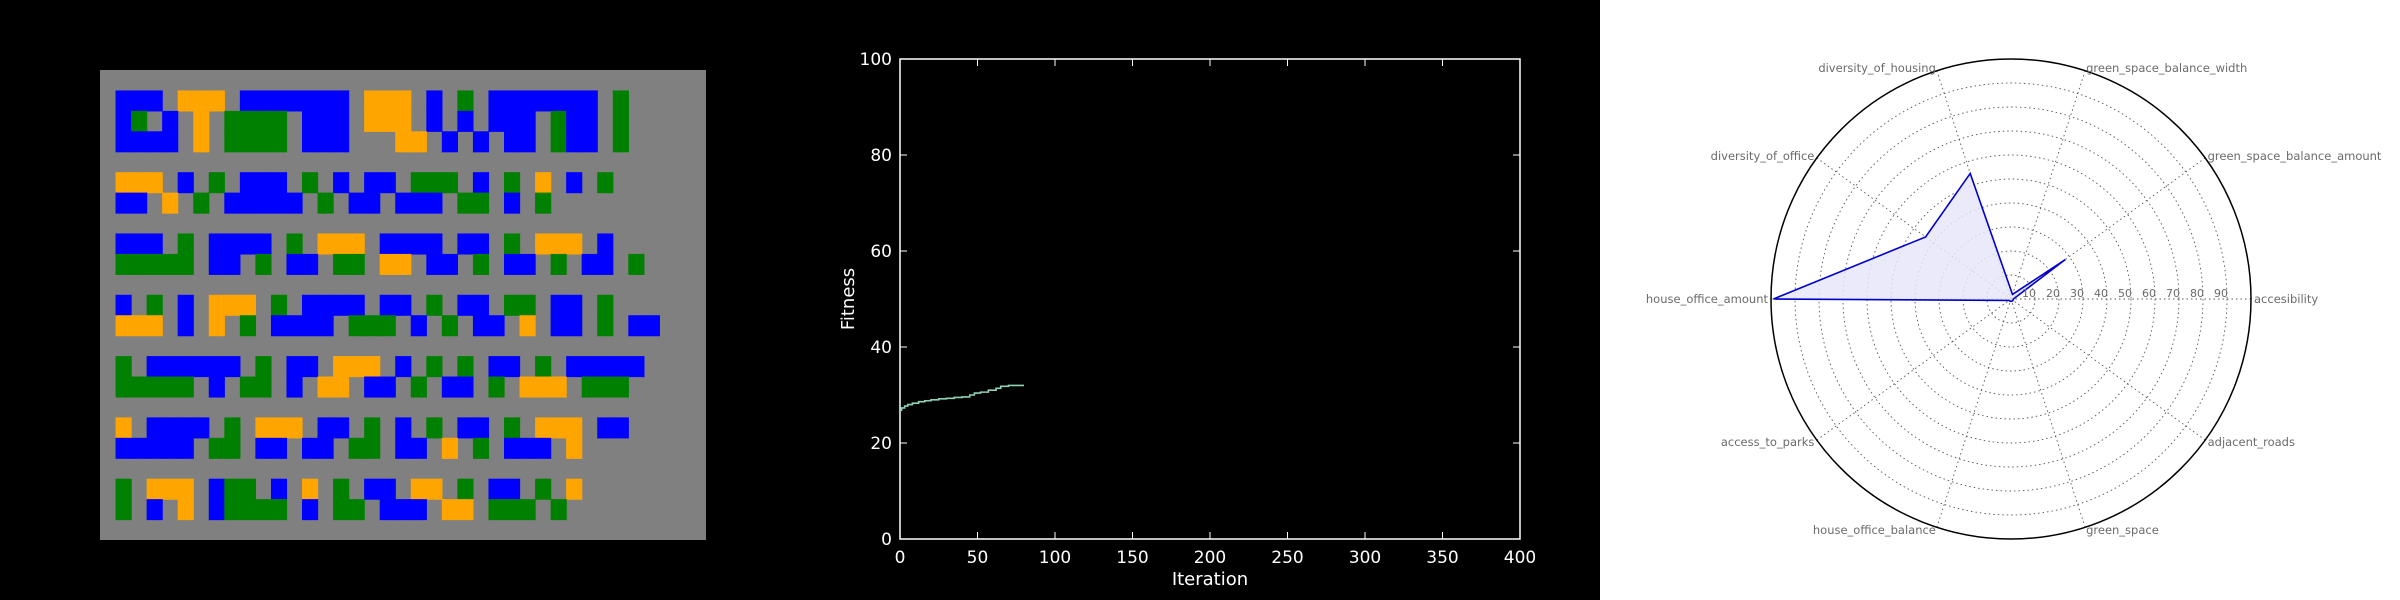 Image resolution: width=2400 pixels, height=600 pixels. I want to click on x-tick-label: 0, so click(900, 558).